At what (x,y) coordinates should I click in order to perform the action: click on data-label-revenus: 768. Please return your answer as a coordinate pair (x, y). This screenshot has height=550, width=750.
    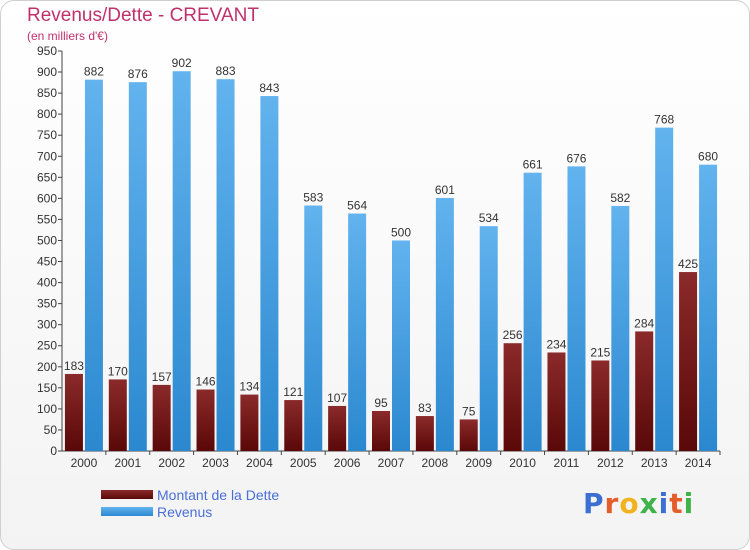
    Looking at the image, I should click on (664, 120).